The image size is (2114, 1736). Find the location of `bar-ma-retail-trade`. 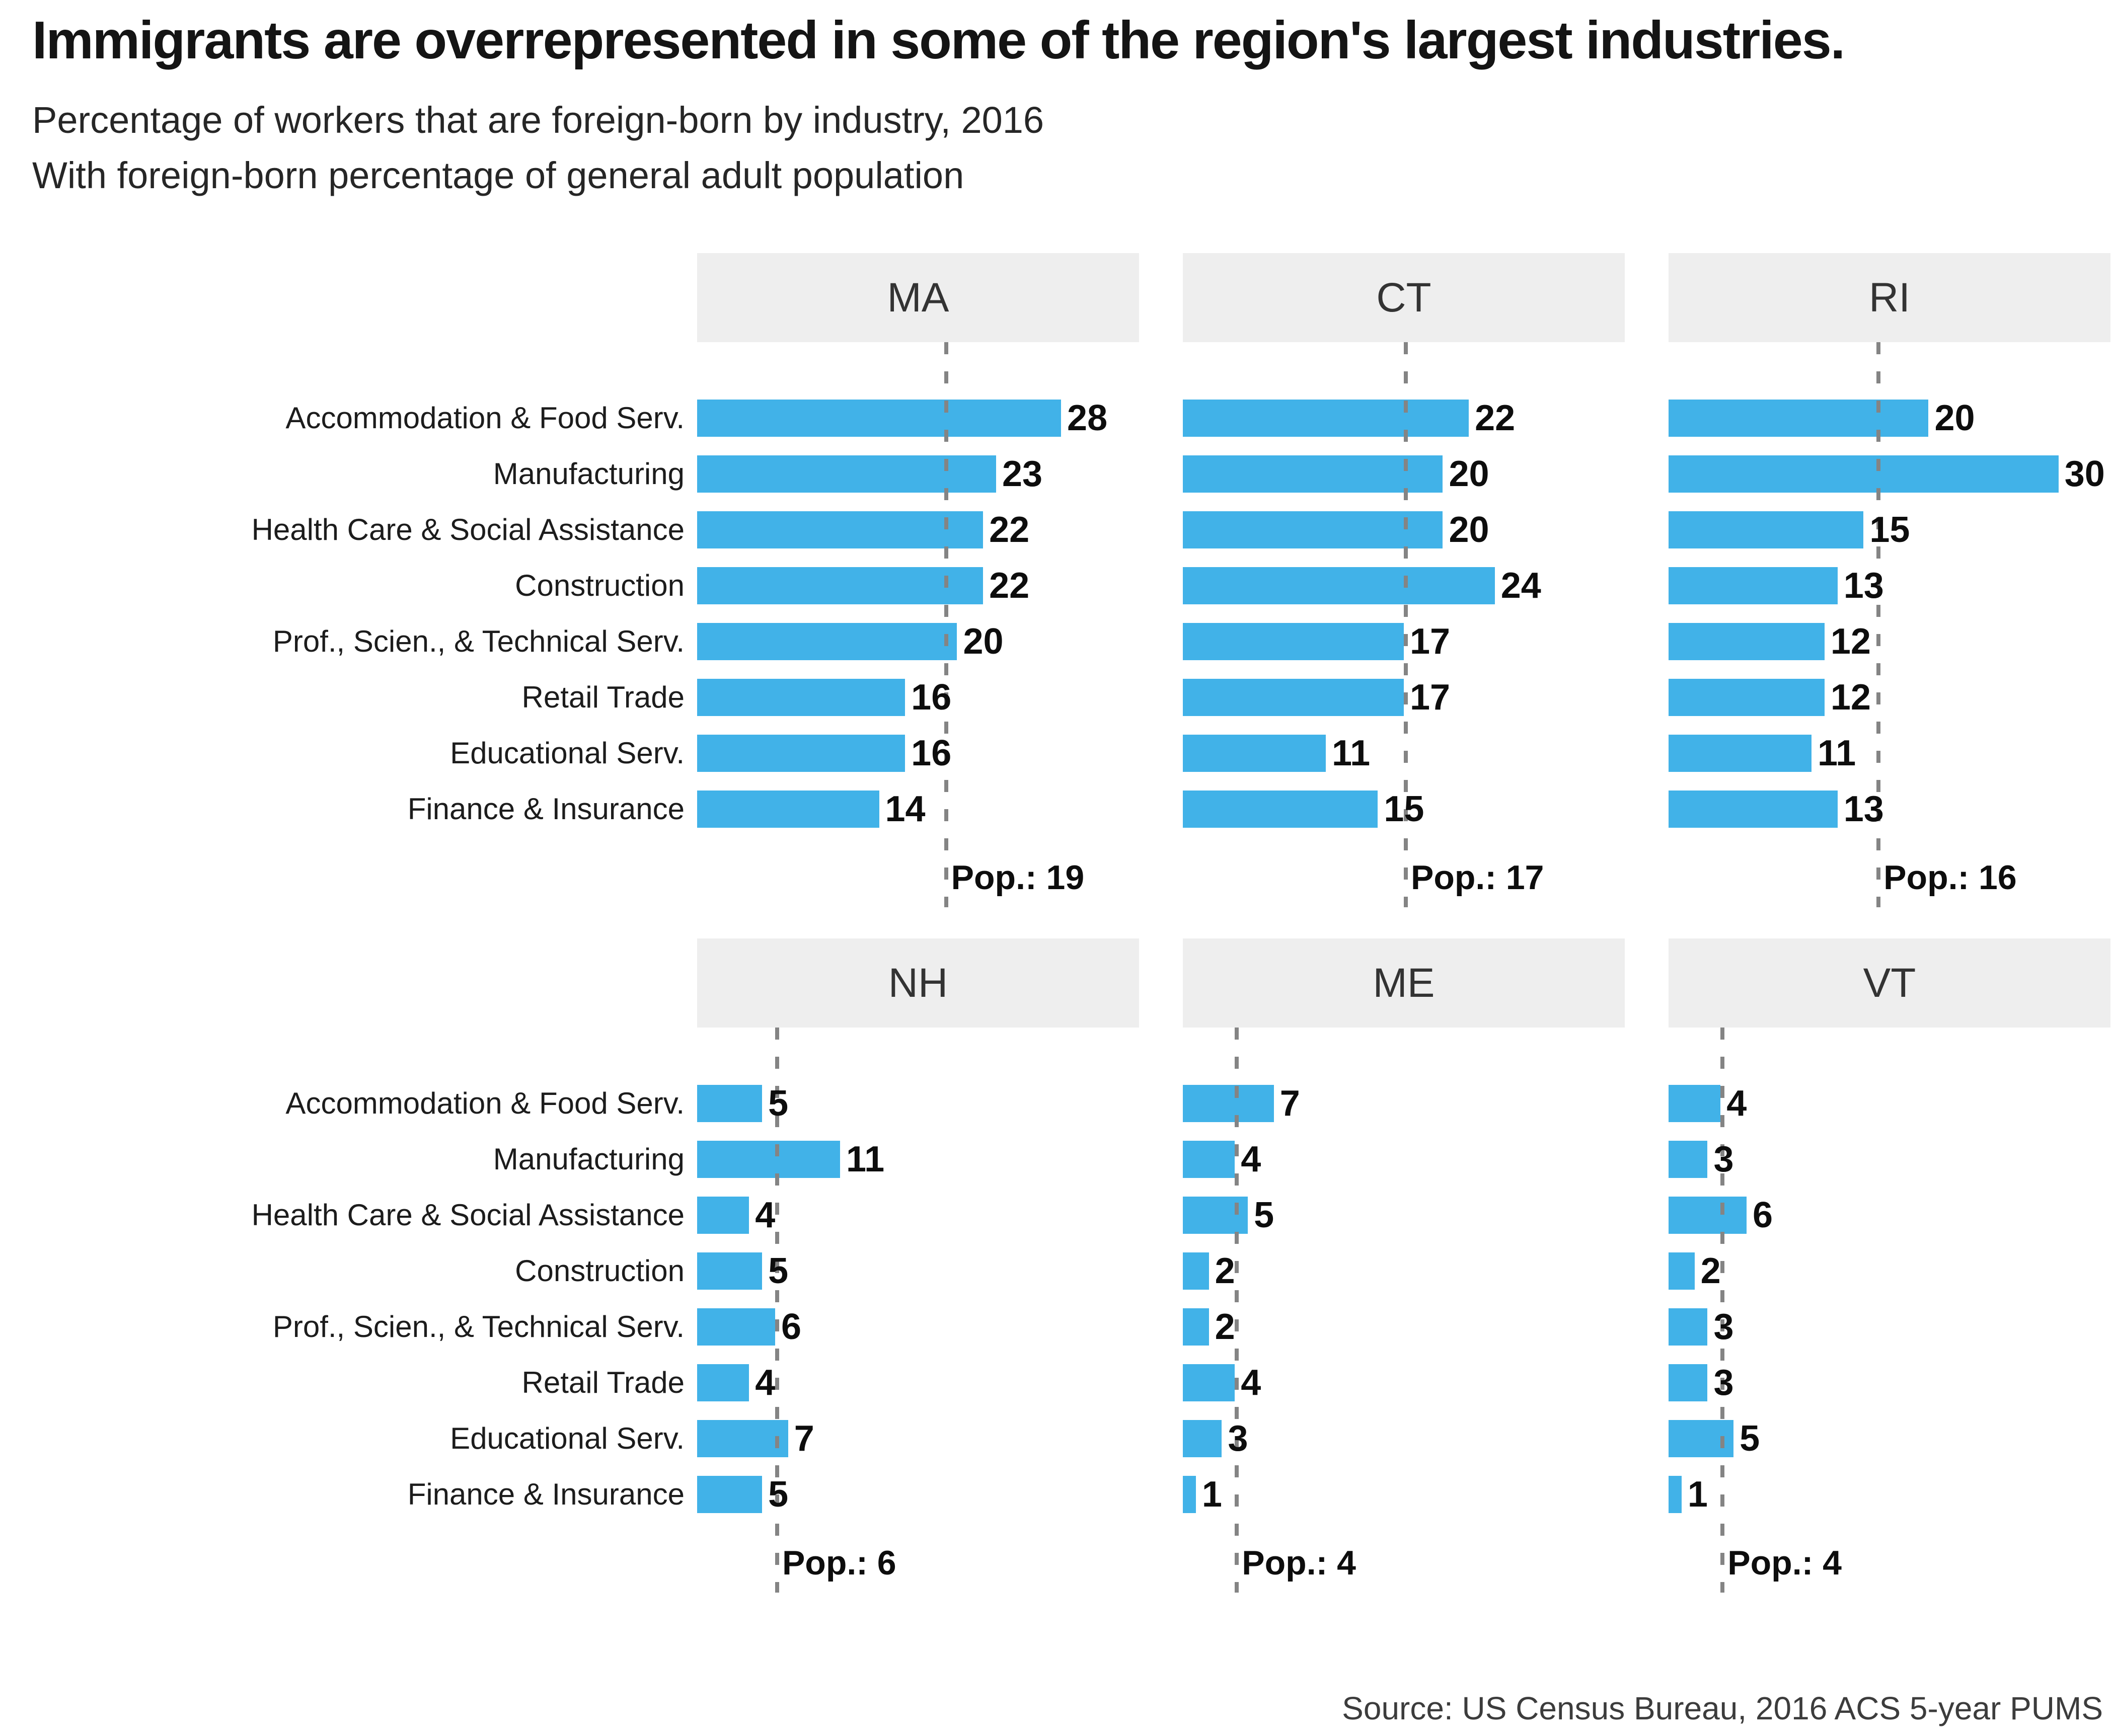

bar-ma-retail-trade is located at coordinates (801, 697).